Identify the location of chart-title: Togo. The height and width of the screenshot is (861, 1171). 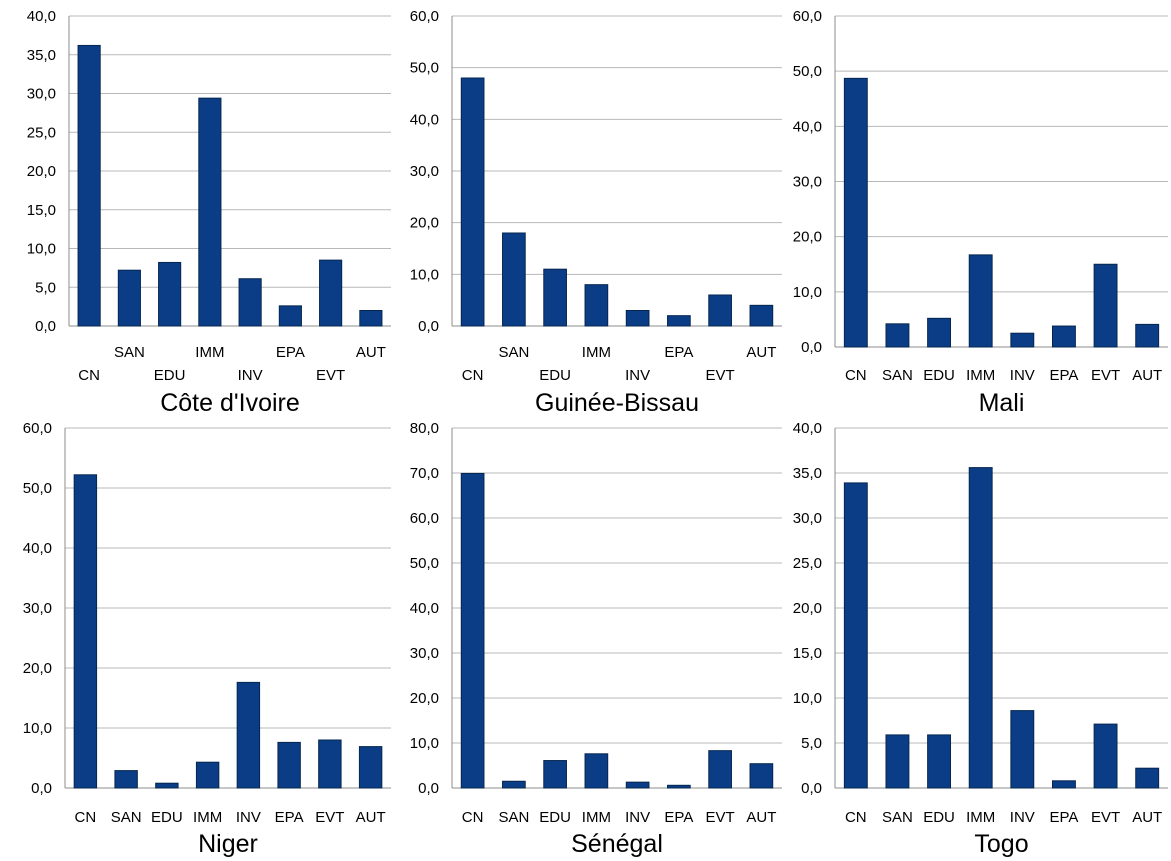
(1001, 844).